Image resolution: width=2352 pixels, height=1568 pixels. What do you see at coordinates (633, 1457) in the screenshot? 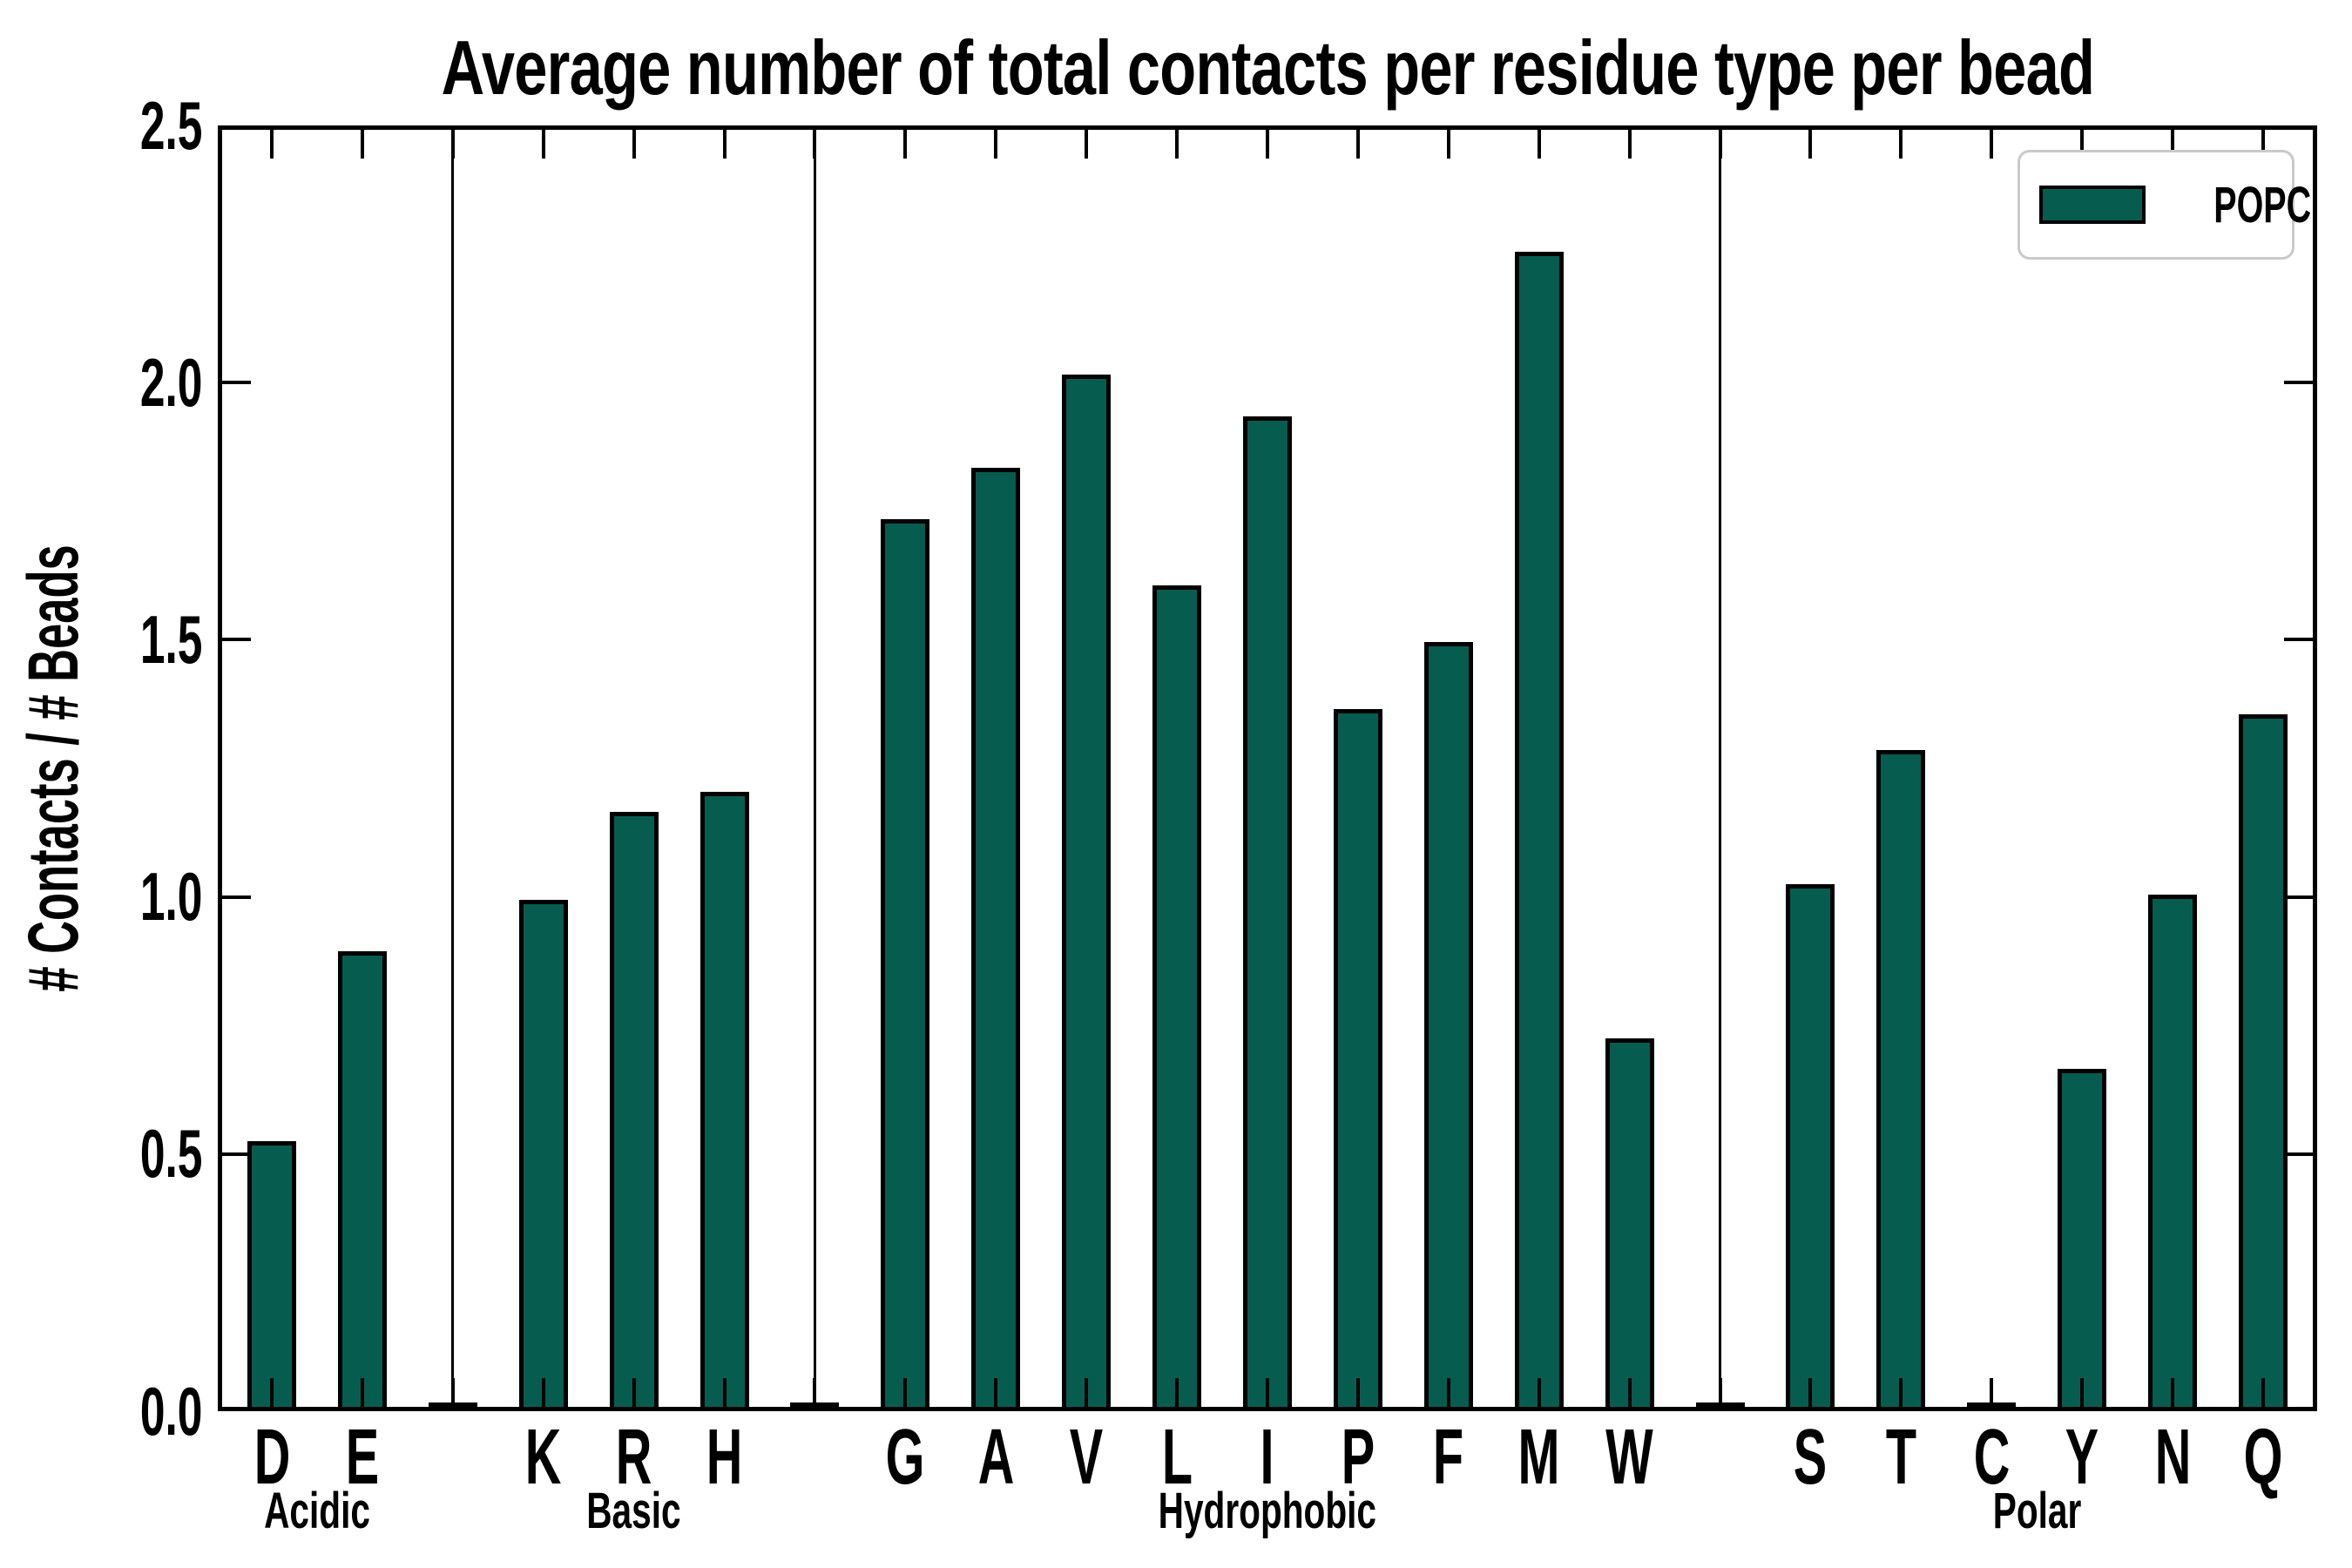
I see `x-tick-label-text: R` at bounding box center [633, 1457].